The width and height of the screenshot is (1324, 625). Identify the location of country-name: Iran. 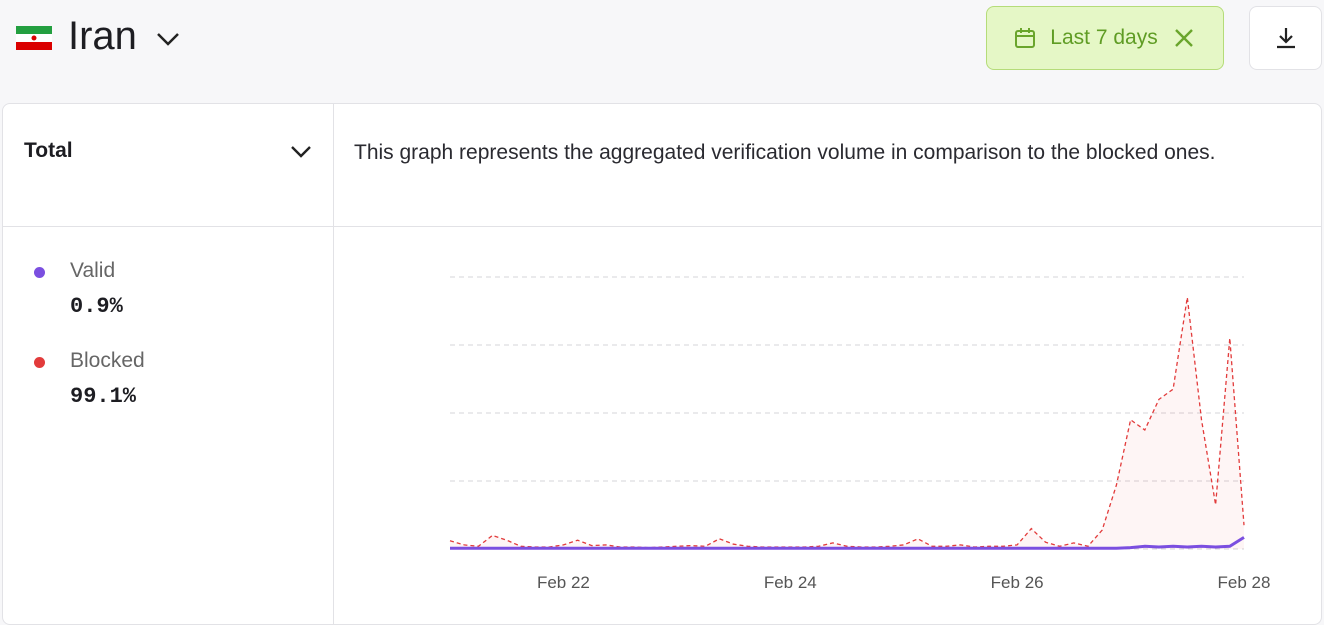
(102, 36).